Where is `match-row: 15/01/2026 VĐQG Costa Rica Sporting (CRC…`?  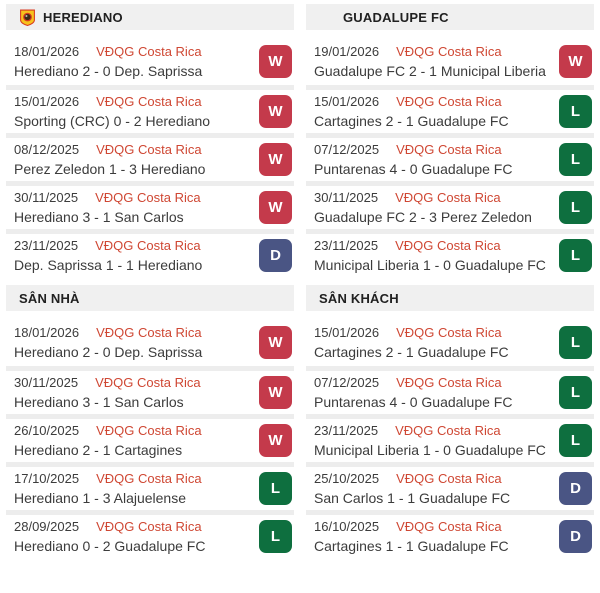
match-row: 15/01/2026 VĐQG Costa Rica Sporting (CRC… is located at coordinates (150, 109).